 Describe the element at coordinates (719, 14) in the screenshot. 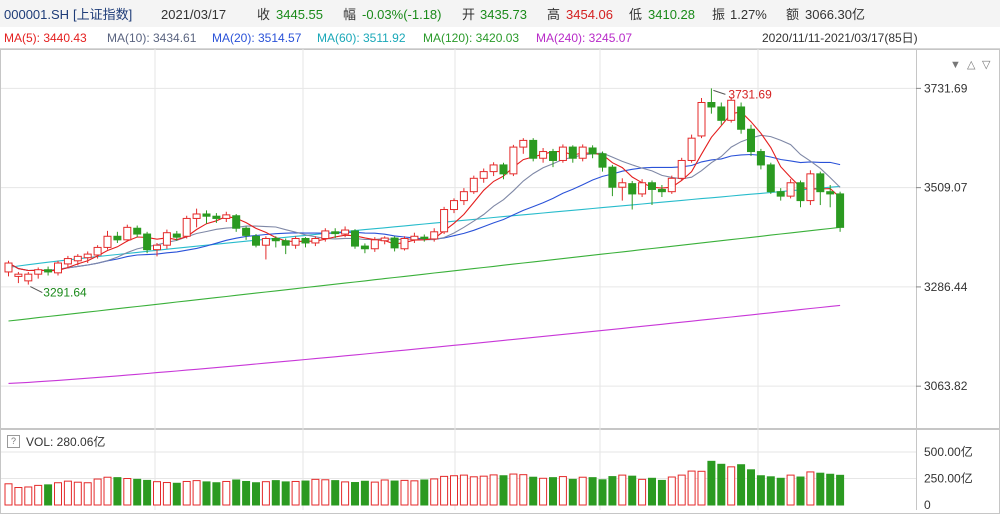

I see `amplitude-label: 振` at that location.